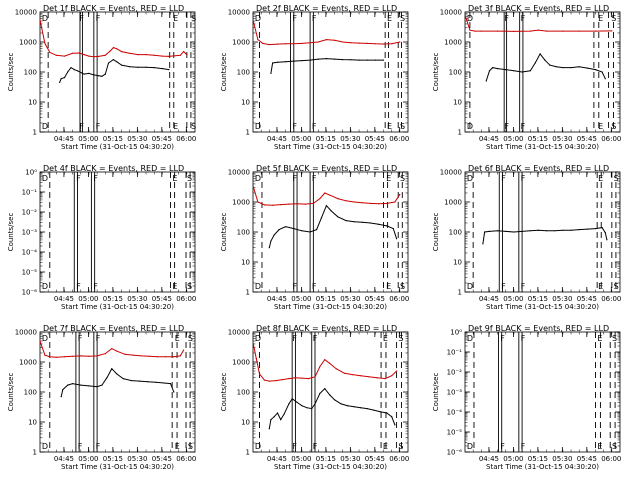  I want to click on panel-title: Det 3f BLACK = Events, RED = LLD, so click(538, 8).